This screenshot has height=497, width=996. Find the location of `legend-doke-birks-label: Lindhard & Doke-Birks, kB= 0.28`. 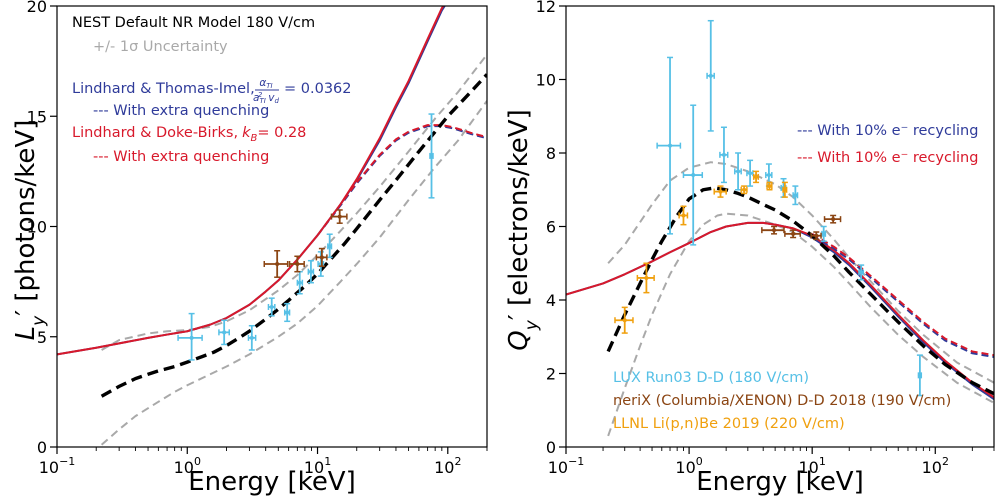

legend-doke-birks-label: Lindhard & Doke-Birks, kB= 0.28 is located at coordinates (189, 134).